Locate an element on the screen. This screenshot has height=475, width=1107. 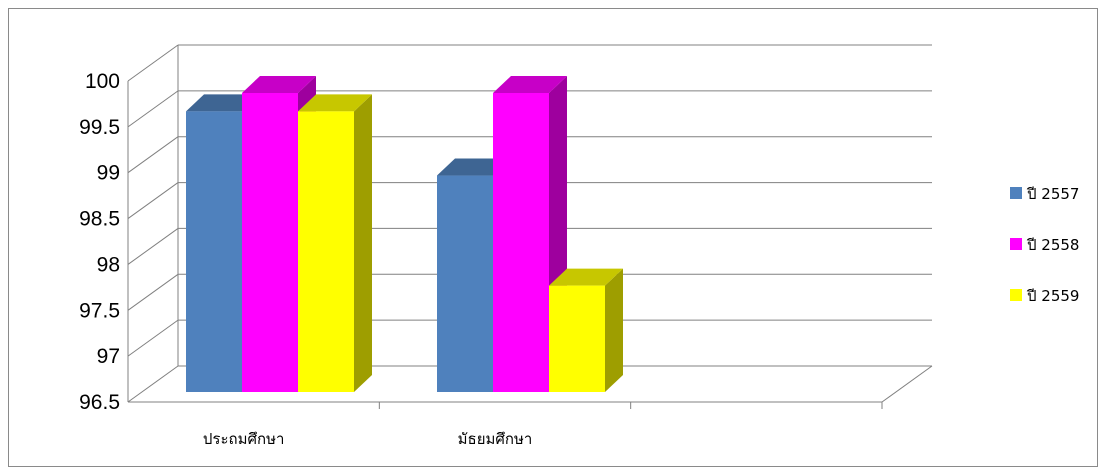
y-tick-label: 98.5 is located at coordinates (99, 219).